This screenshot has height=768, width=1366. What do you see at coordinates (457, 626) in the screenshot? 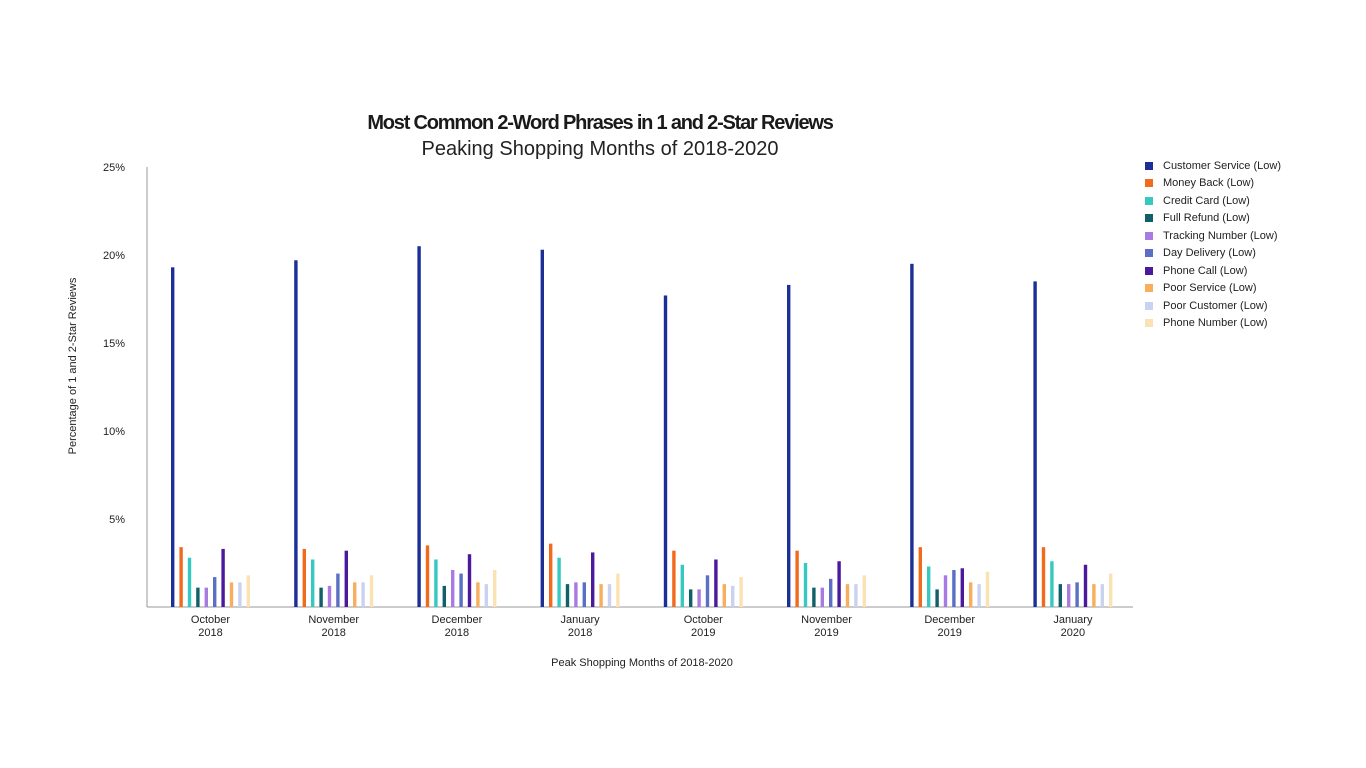
I see `x-tick-label: December 2018` at bounding box center [457, 626].